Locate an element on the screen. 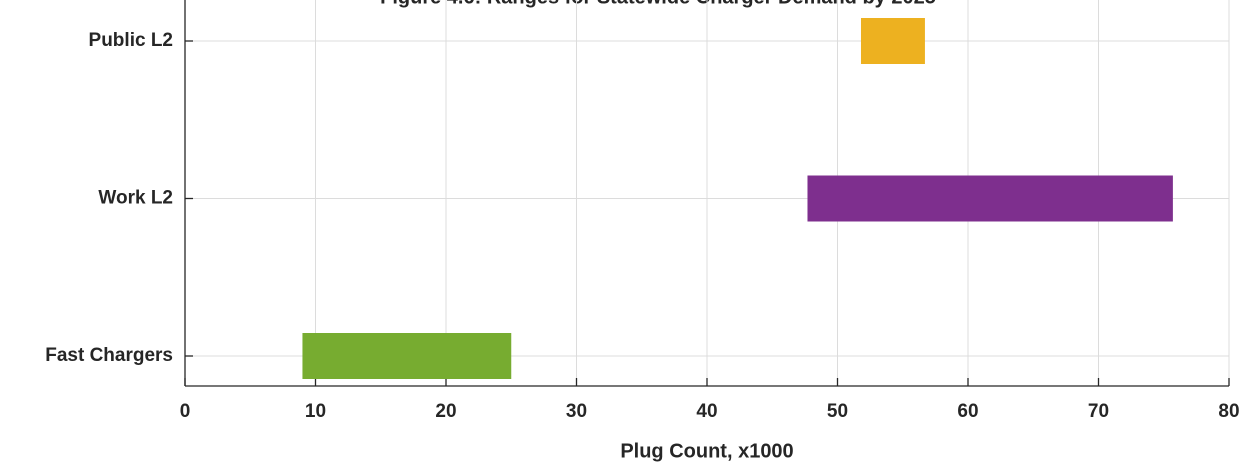 The width and height of the screenshot is (1249, 466). x-tick-label: 30 is located at coordinates (576, 411).